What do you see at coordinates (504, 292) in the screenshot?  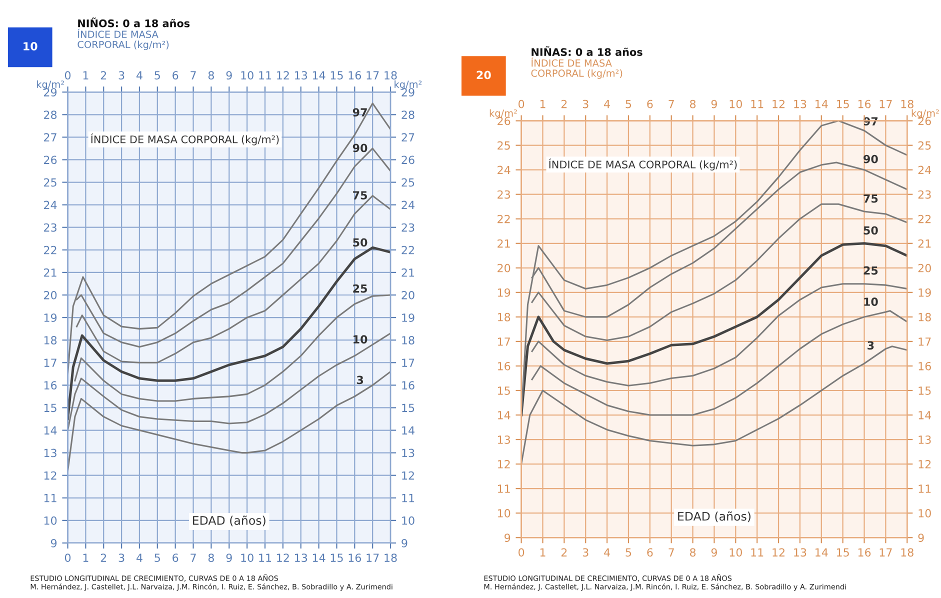 I see `y-tick-label: 19` at bounding box center [504, 292].